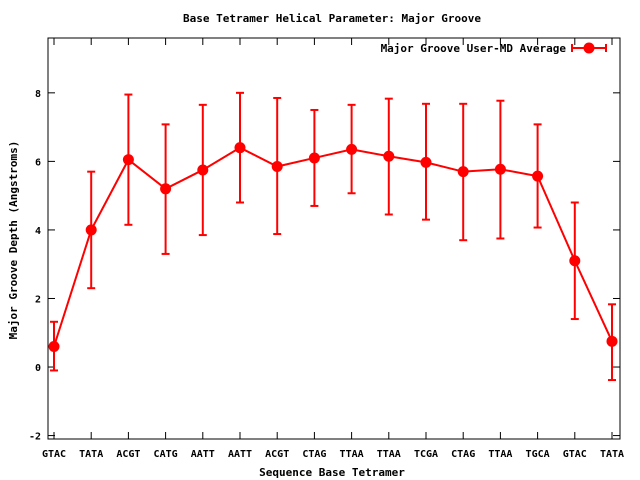  I want to click on legend-marker, so click(589, 48).